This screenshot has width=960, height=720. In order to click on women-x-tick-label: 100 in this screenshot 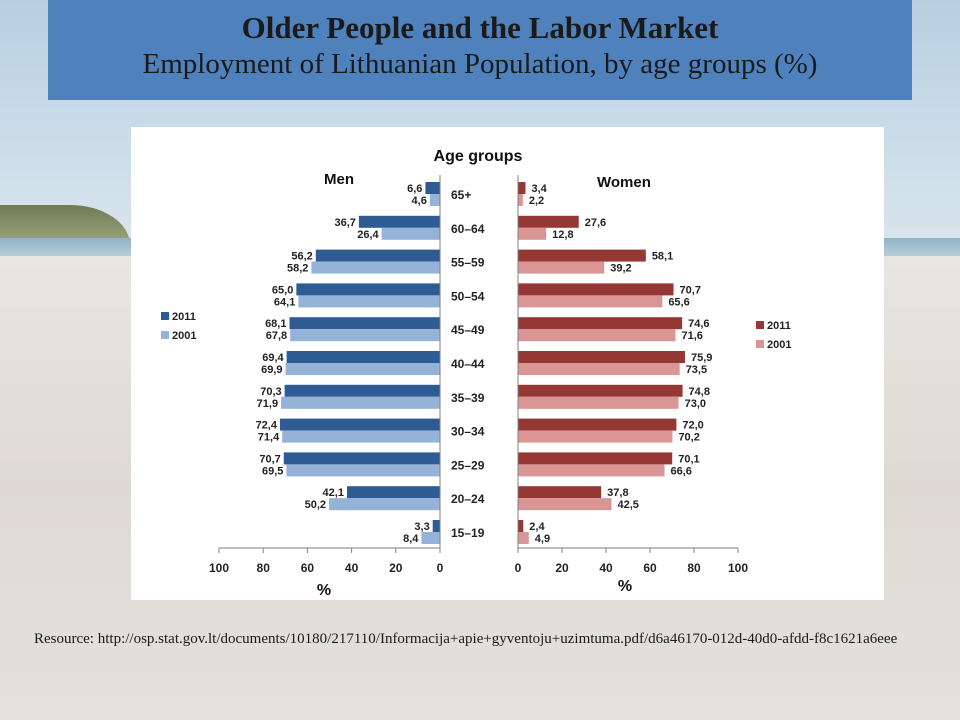, I will do `click(738, 568)`.